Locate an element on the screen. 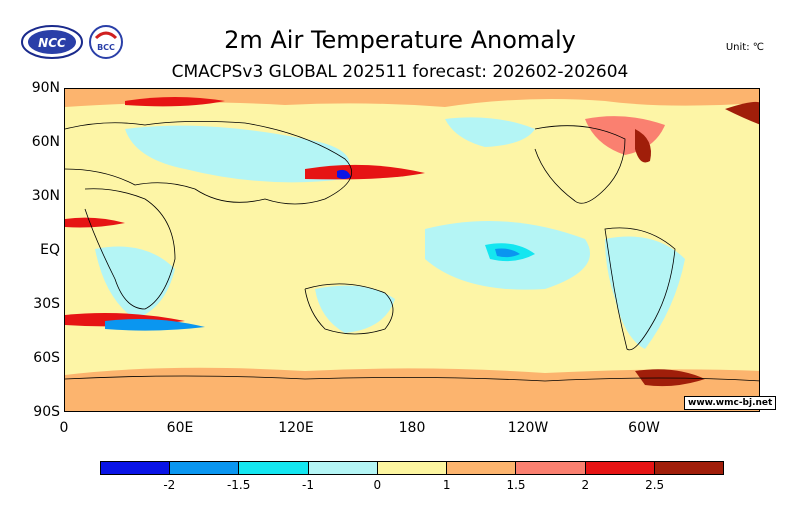 This screenshot has width=800, height=506. colorbar is located at coordinates (412, 468).